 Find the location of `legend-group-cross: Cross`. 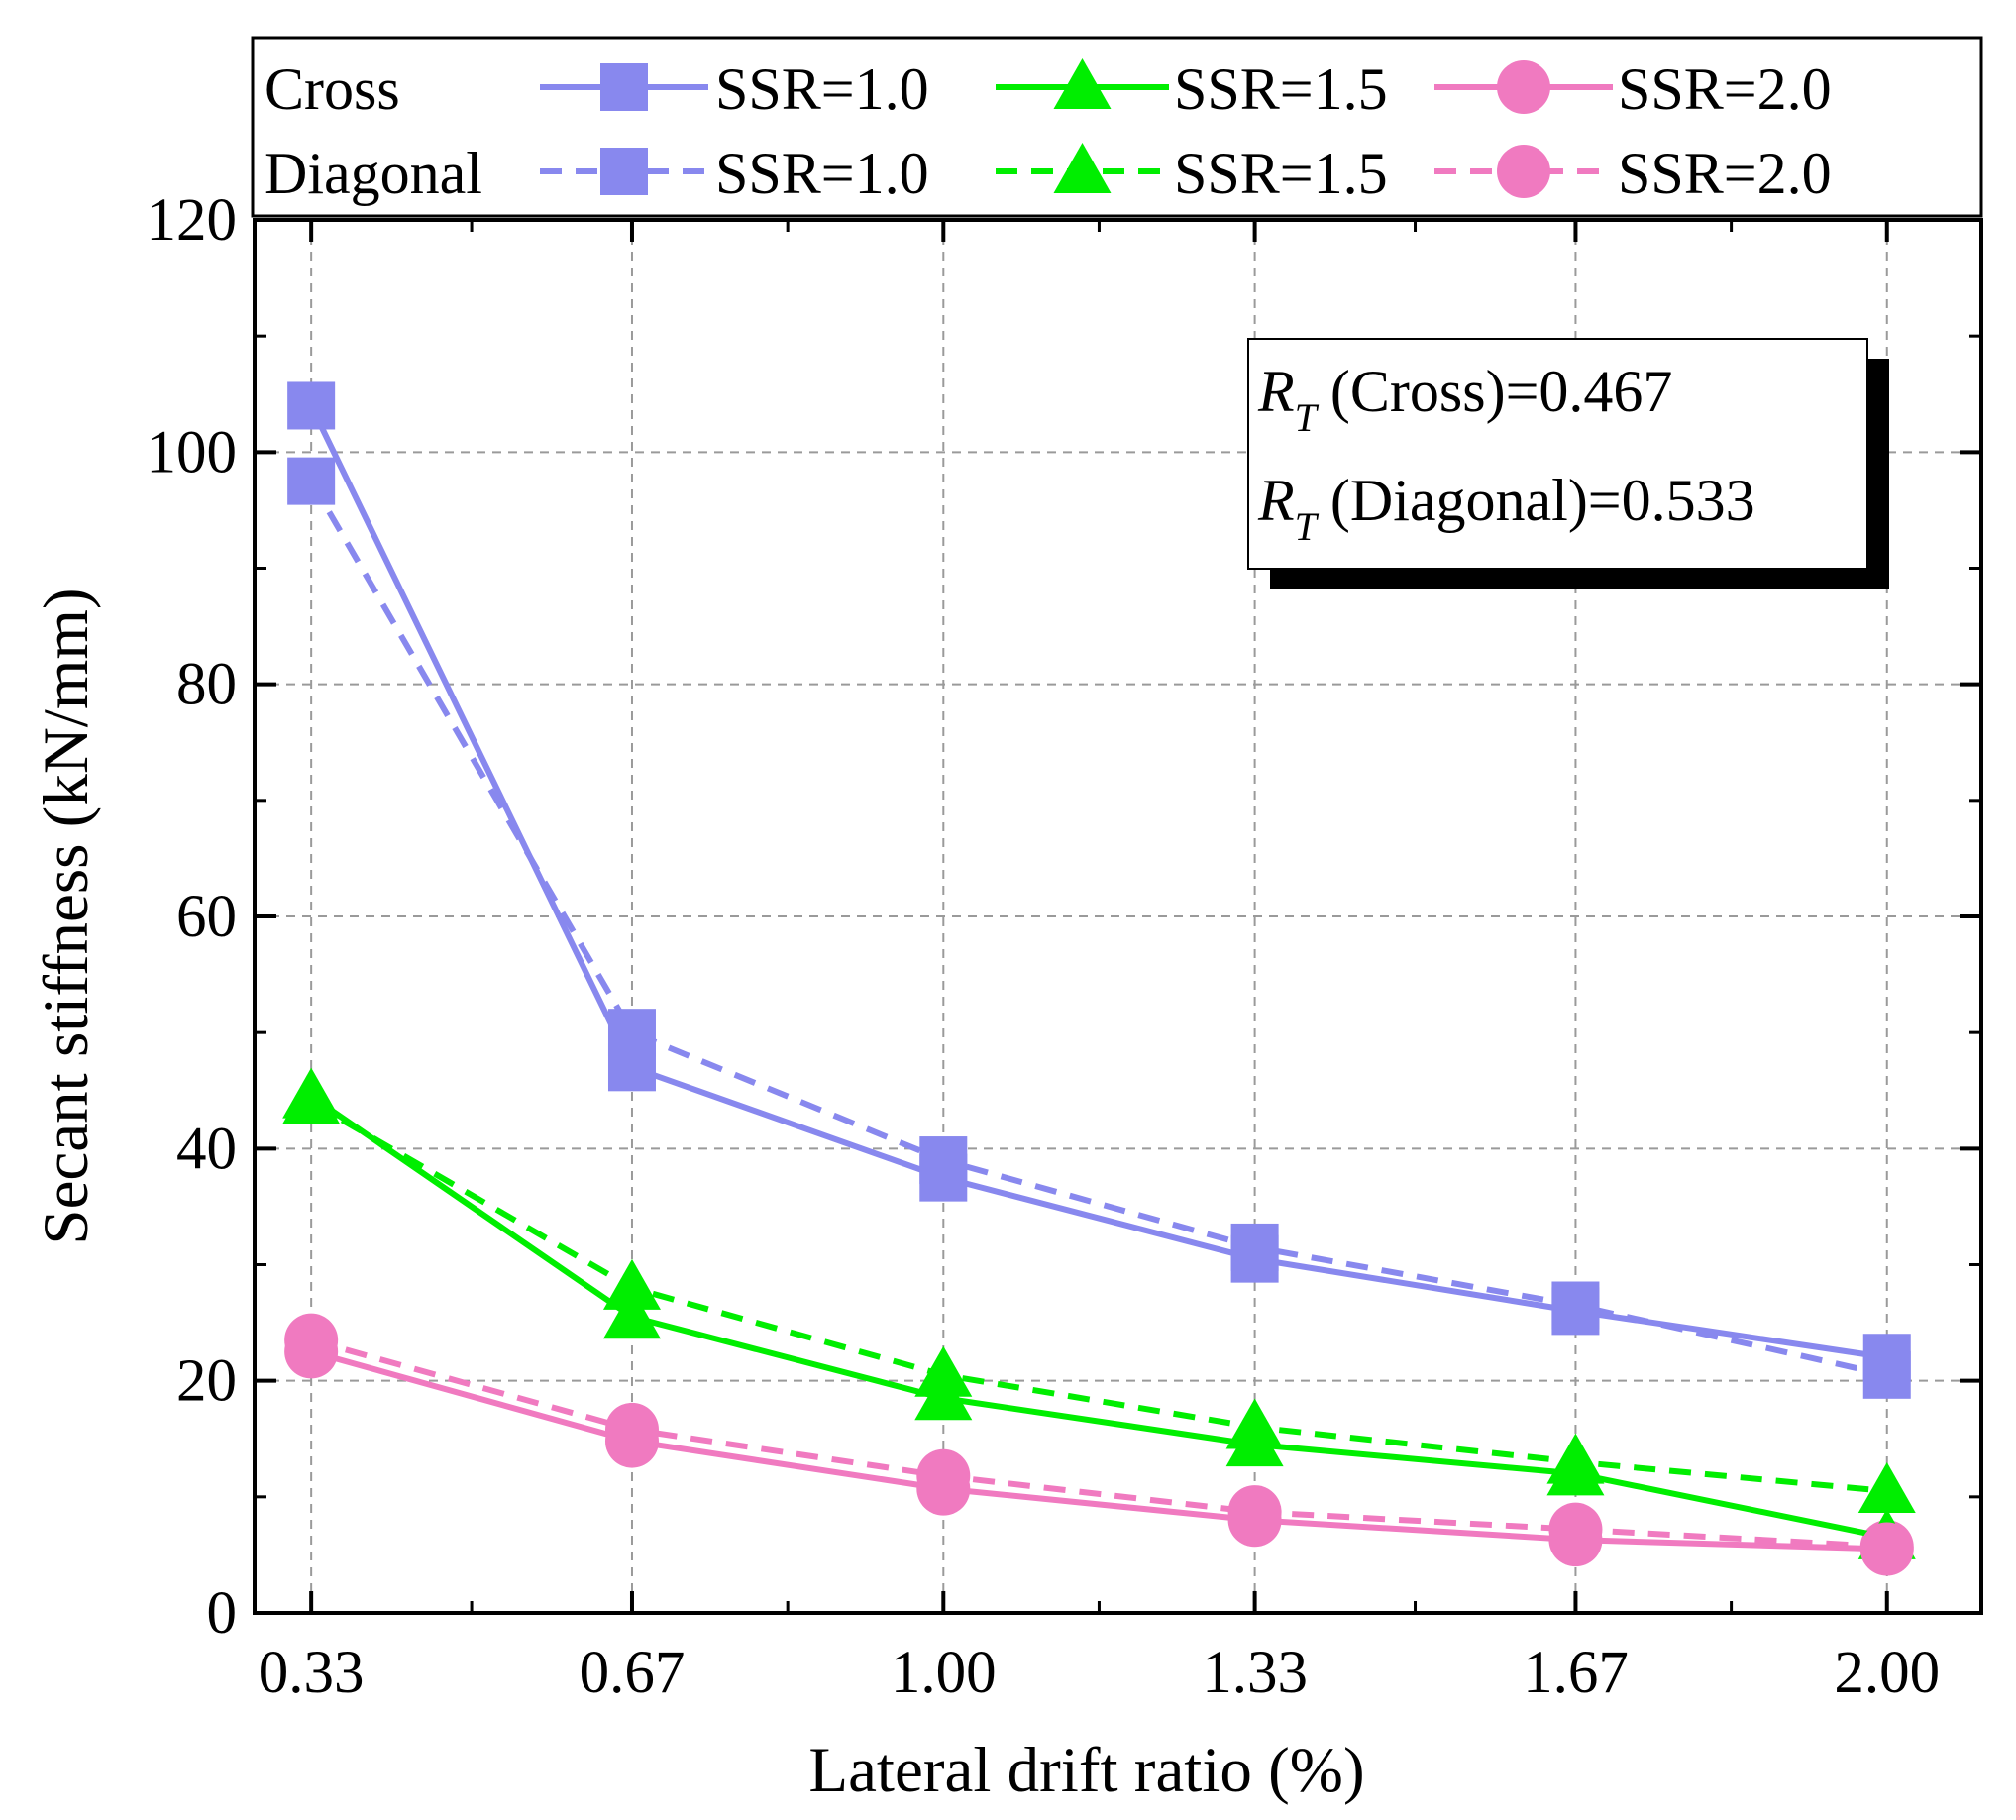

legend-group-cross: Cross is located at coordinates (333, 89).